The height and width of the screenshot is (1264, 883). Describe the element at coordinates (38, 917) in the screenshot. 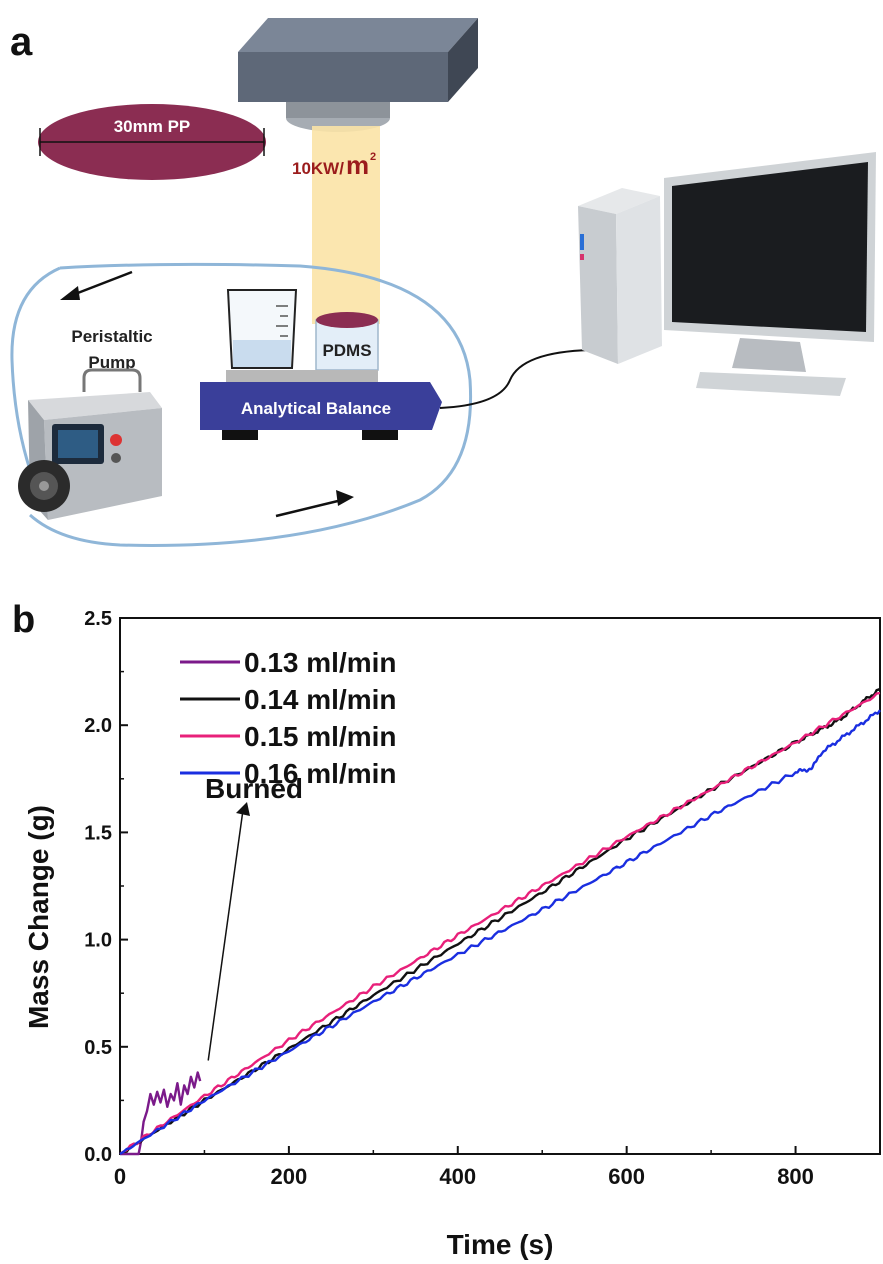

I see `y-axis-label: Mass Change (g)` at that location.